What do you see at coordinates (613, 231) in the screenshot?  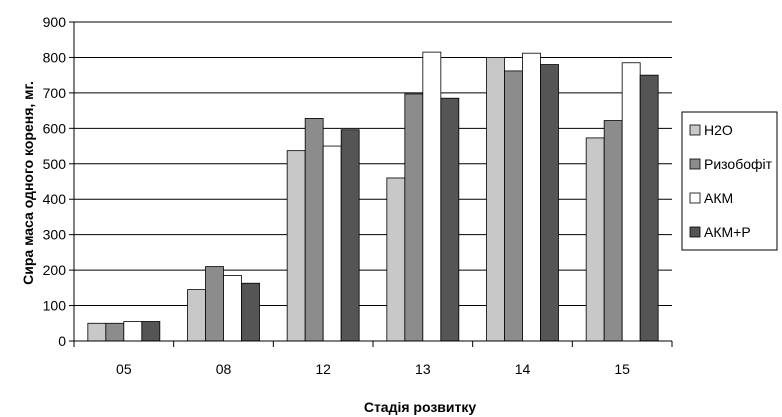 I see `bar-Ризобофіт-15` at bounding box center [613, 231].